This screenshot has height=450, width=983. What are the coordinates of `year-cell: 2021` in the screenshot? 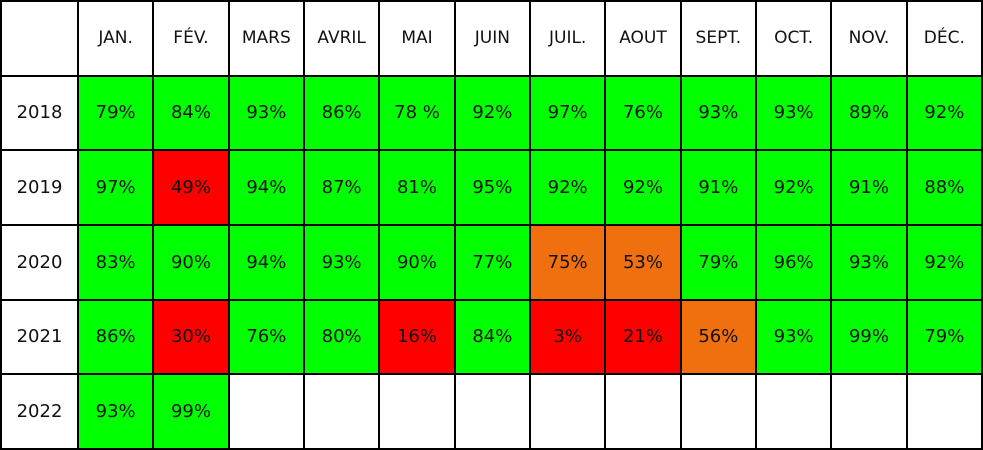 It's located at (40, 338).